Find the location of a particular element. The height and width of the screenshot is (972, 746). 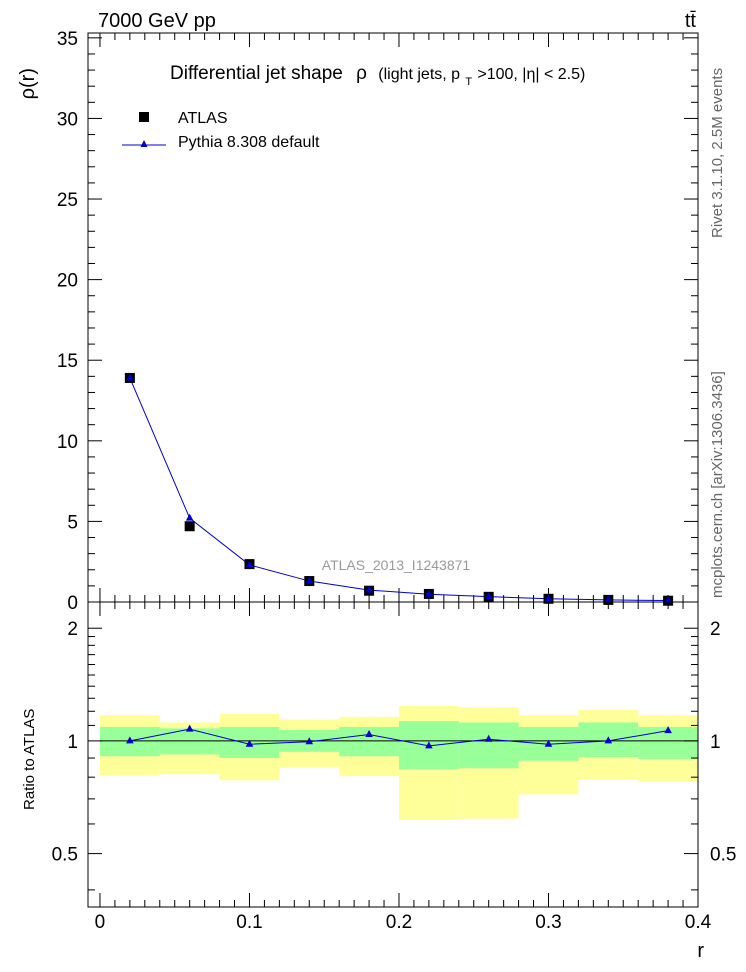

x-tick-label: 0.4 is located at coordinates (698, 922).